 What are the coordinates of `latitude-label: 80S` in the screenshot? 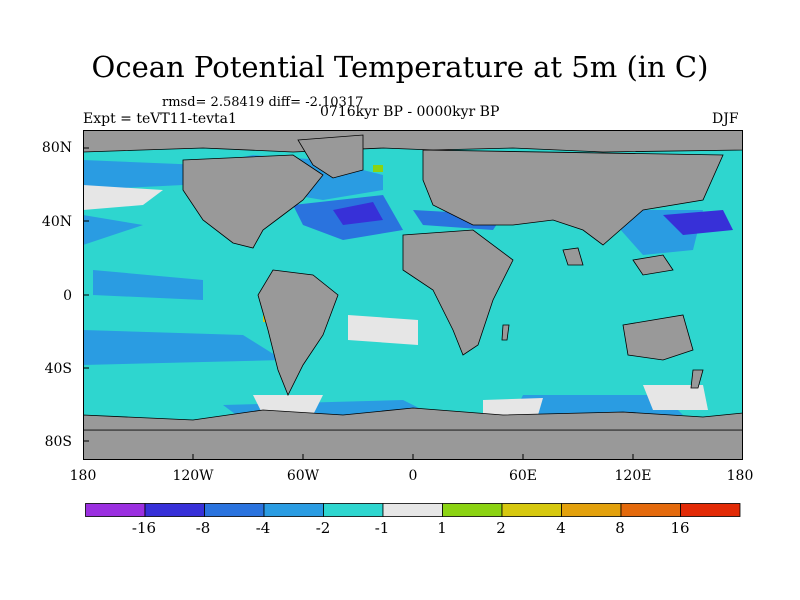 It's located at (58, 442).